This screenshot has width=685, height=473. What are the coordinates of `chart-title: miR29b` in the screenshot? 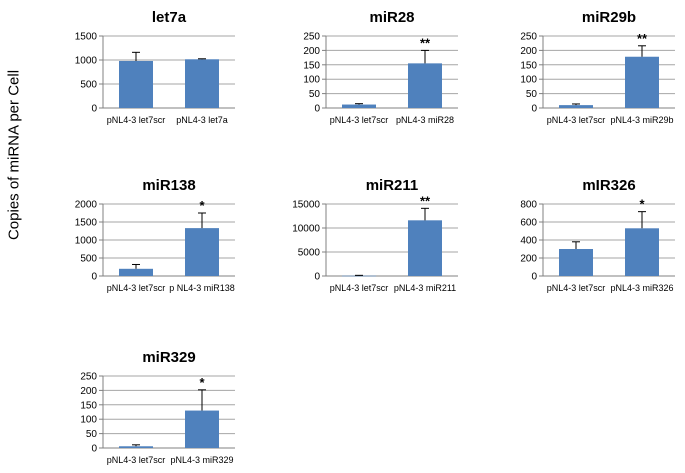 It's located at (609, 17).